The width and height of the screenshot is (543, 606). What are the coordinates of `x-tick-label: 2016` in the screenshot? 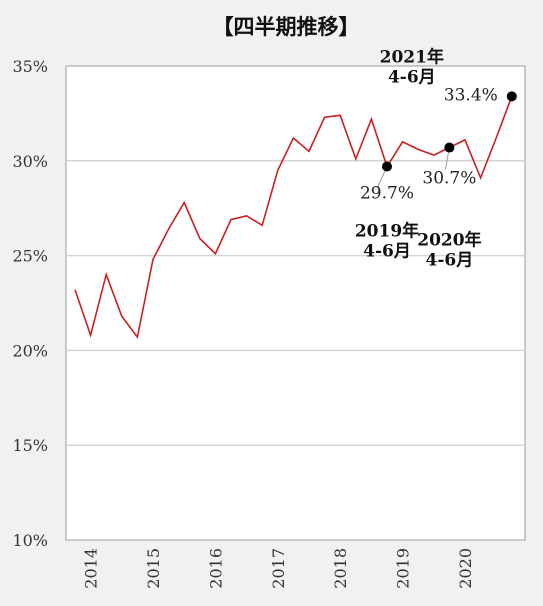 It's located at (215, 568).